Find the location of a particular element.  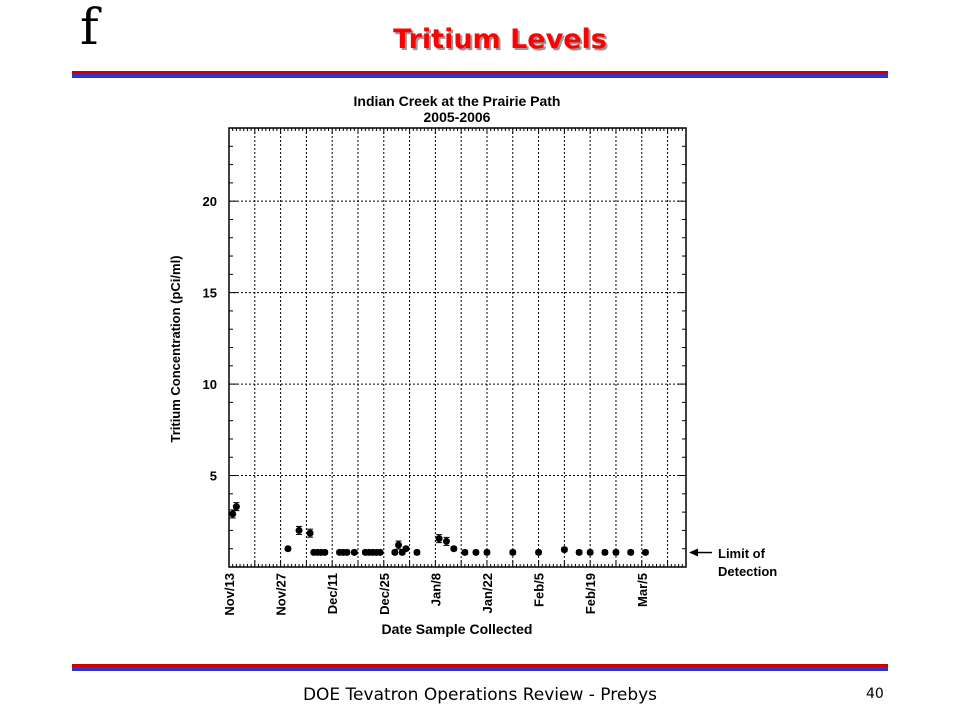

data-points is located at coordinates (439, 529).